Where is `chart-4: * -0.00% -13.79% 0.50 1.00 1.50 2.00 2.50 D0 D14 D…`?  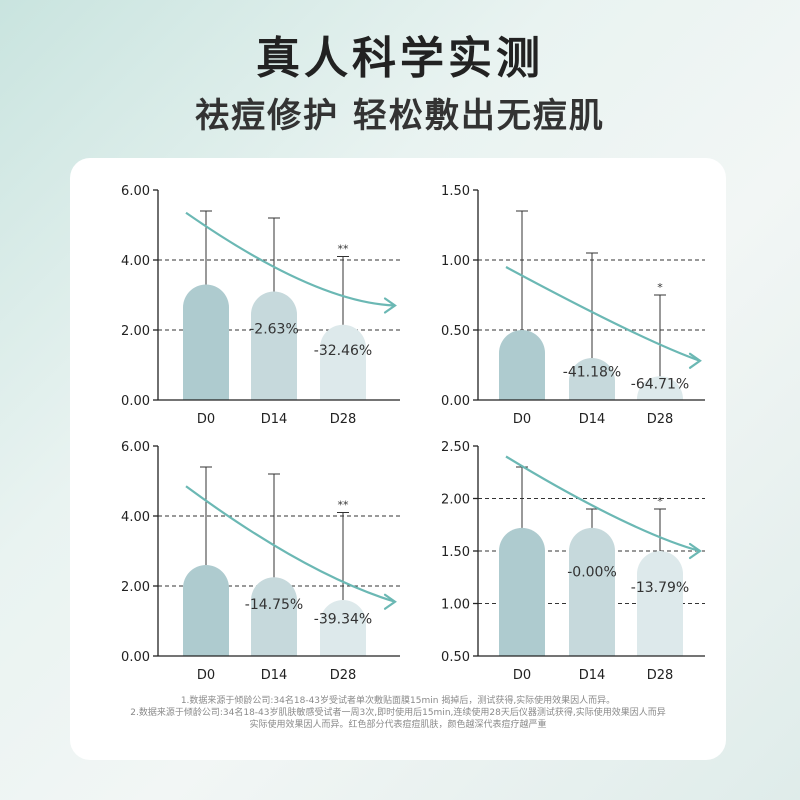
chart-4: * -0.00% -13.79% 0.50 1.00 1.50 2.00 2.50 D0 D14 D… is located at coordinates (573, 561).